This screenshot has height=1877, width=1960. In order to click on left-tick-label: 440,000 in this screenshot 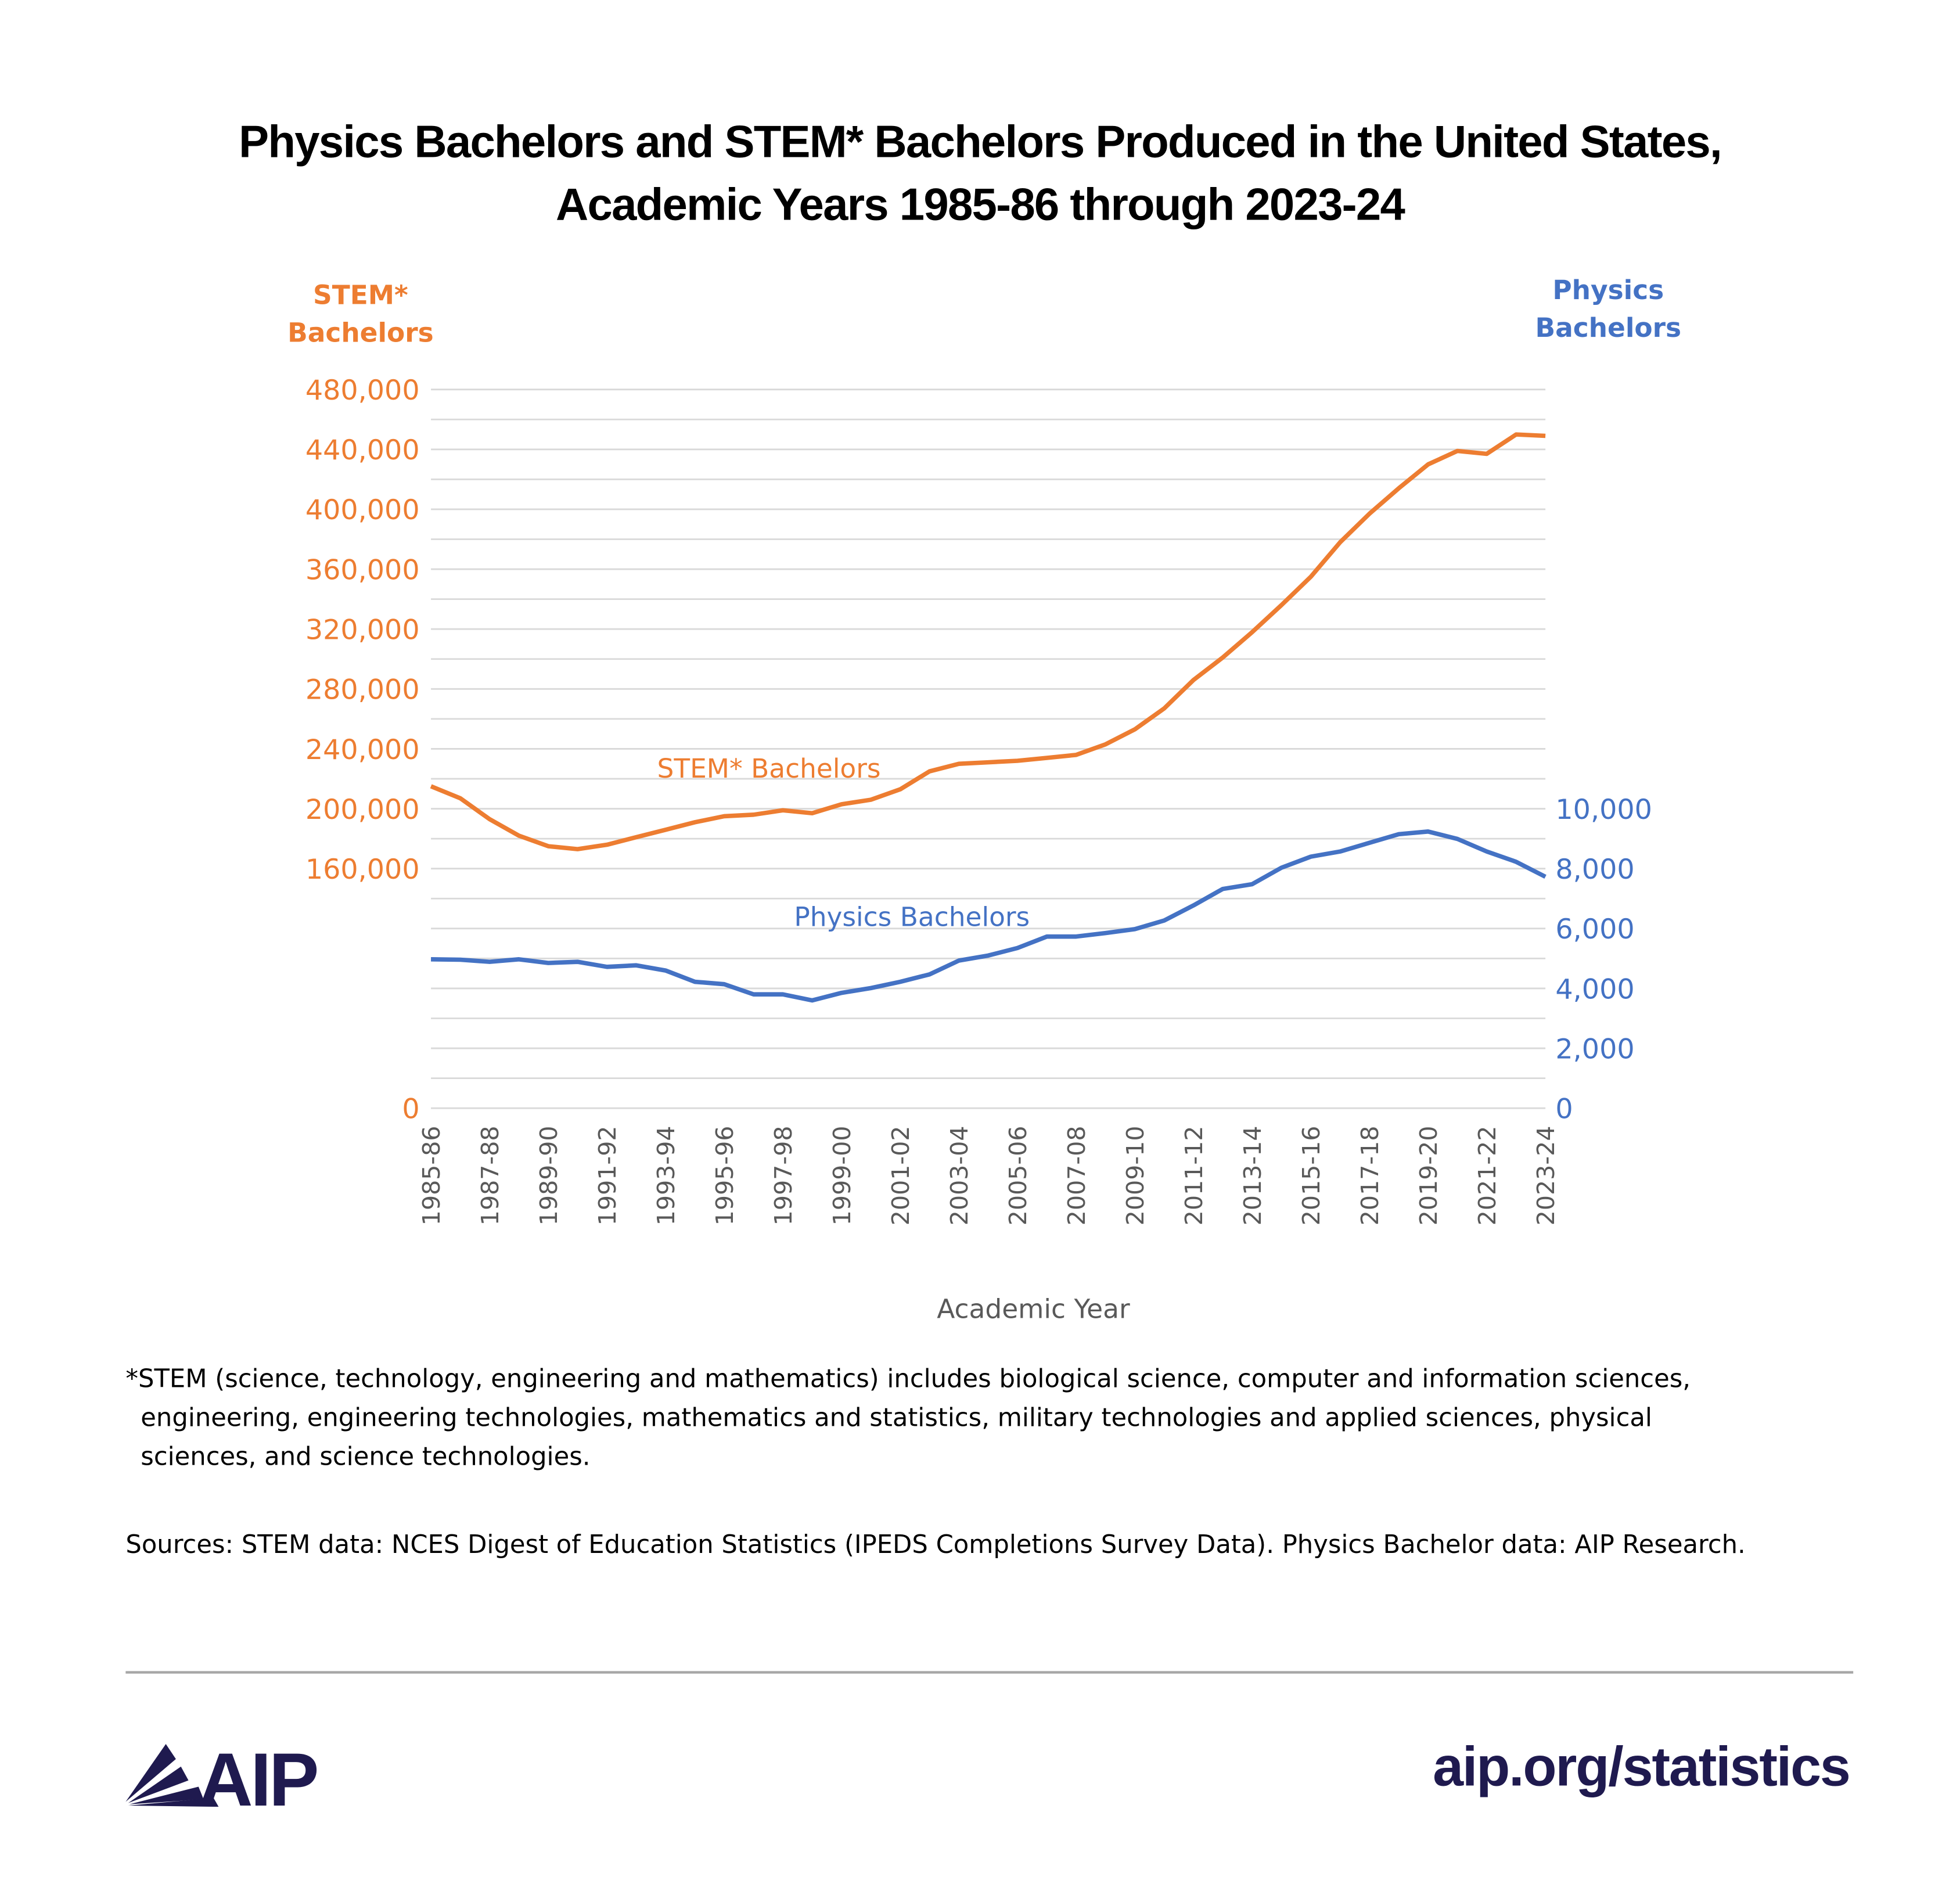, I will do `click(362, 450)`.